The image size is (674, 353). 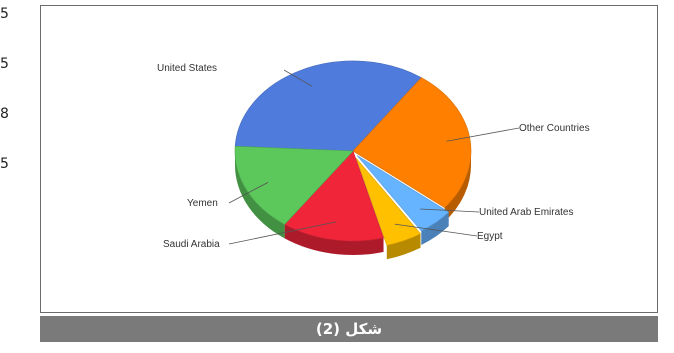 What do you see at coordinates (4, 114) in the screenshot?
I see `margin-digit: 8` at bounding box center [4, 114].